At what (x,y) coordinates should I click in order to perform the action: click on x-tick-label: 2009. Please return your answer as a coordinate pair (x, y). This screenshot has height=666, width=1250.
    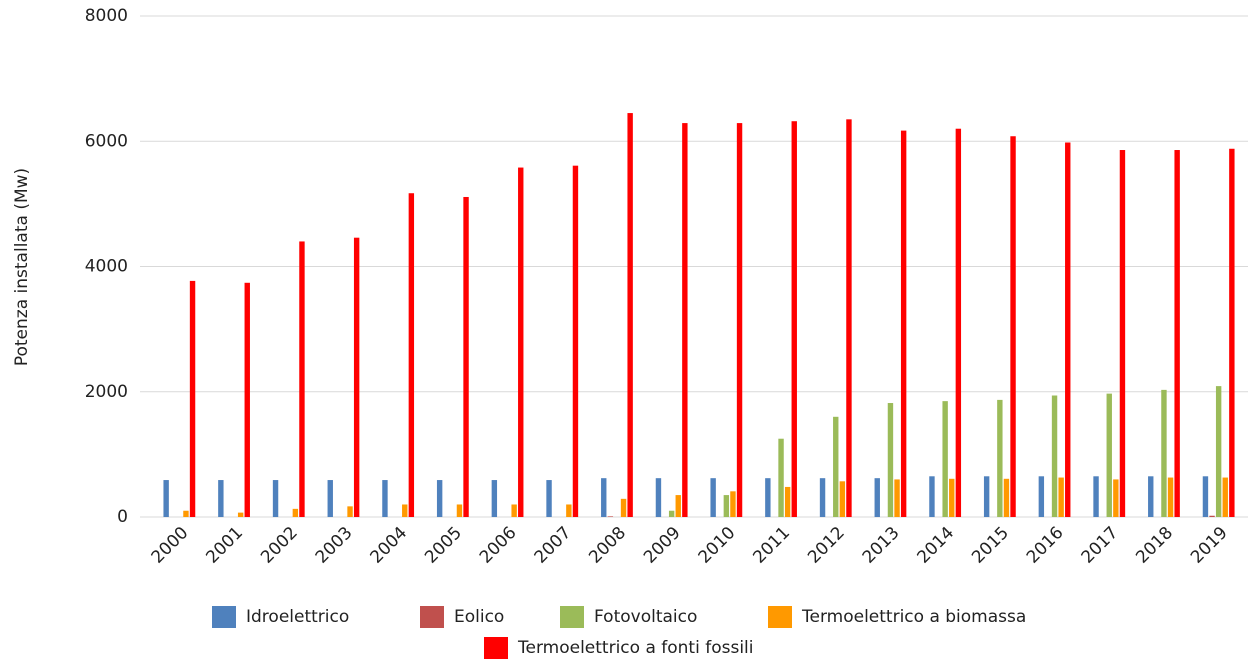
    Looking at the image, I should click on (662, 545).